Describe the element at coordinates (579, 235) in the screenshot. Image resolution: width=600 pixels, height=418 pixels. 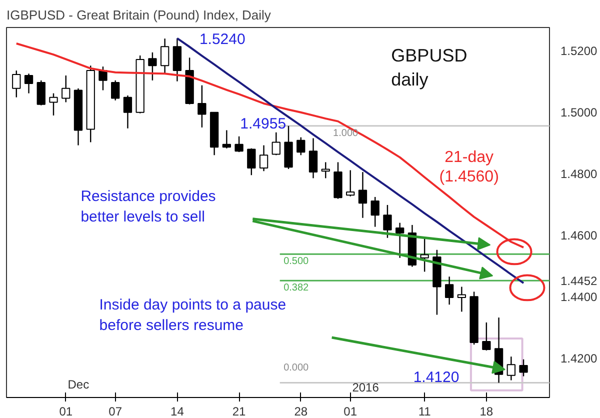
I see `y-tick-label: 1.4600` at that location.